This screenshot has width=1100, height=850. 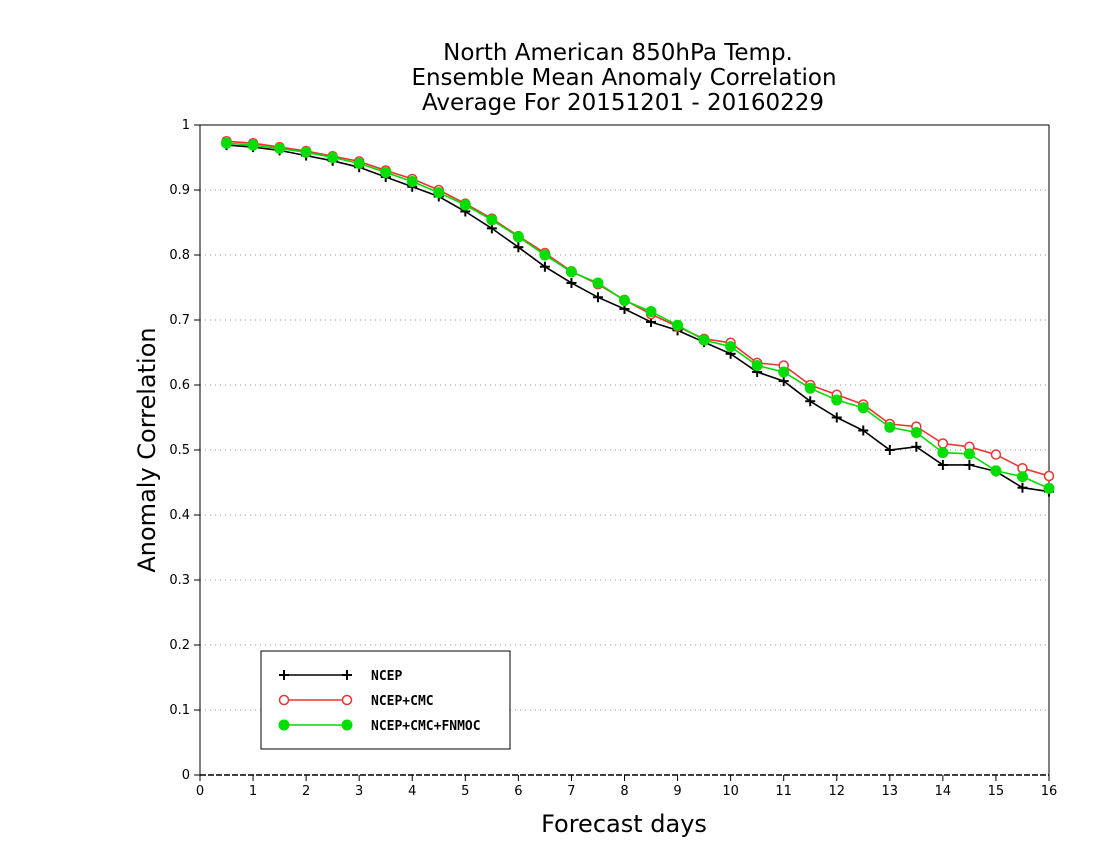 I want to click on x-tick-label: 16, so click(x=1049, y=791).